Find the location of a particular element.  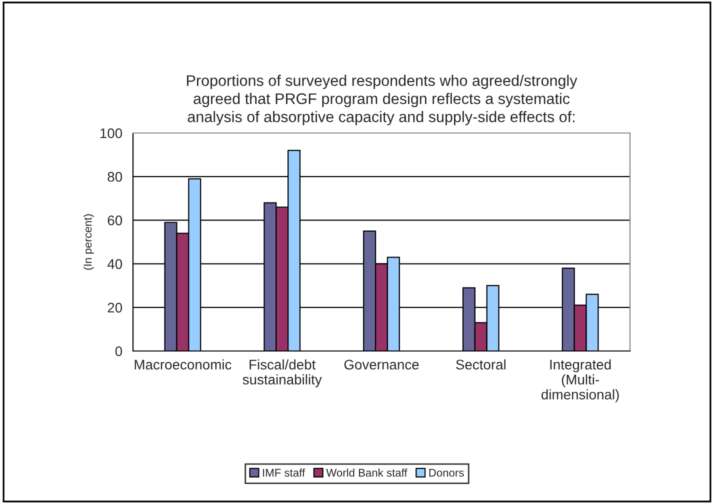

y-tick-label: 0 is located at coordinates (118, 351).